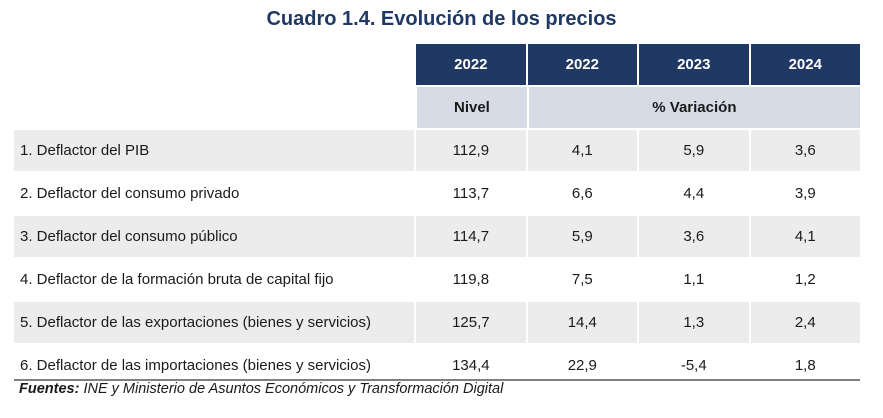 The height and width of the screenshot is (418, 883). Describe the element at coordinates (582, 322) in the screenshot. I see `row-value: 14,4` at that location.